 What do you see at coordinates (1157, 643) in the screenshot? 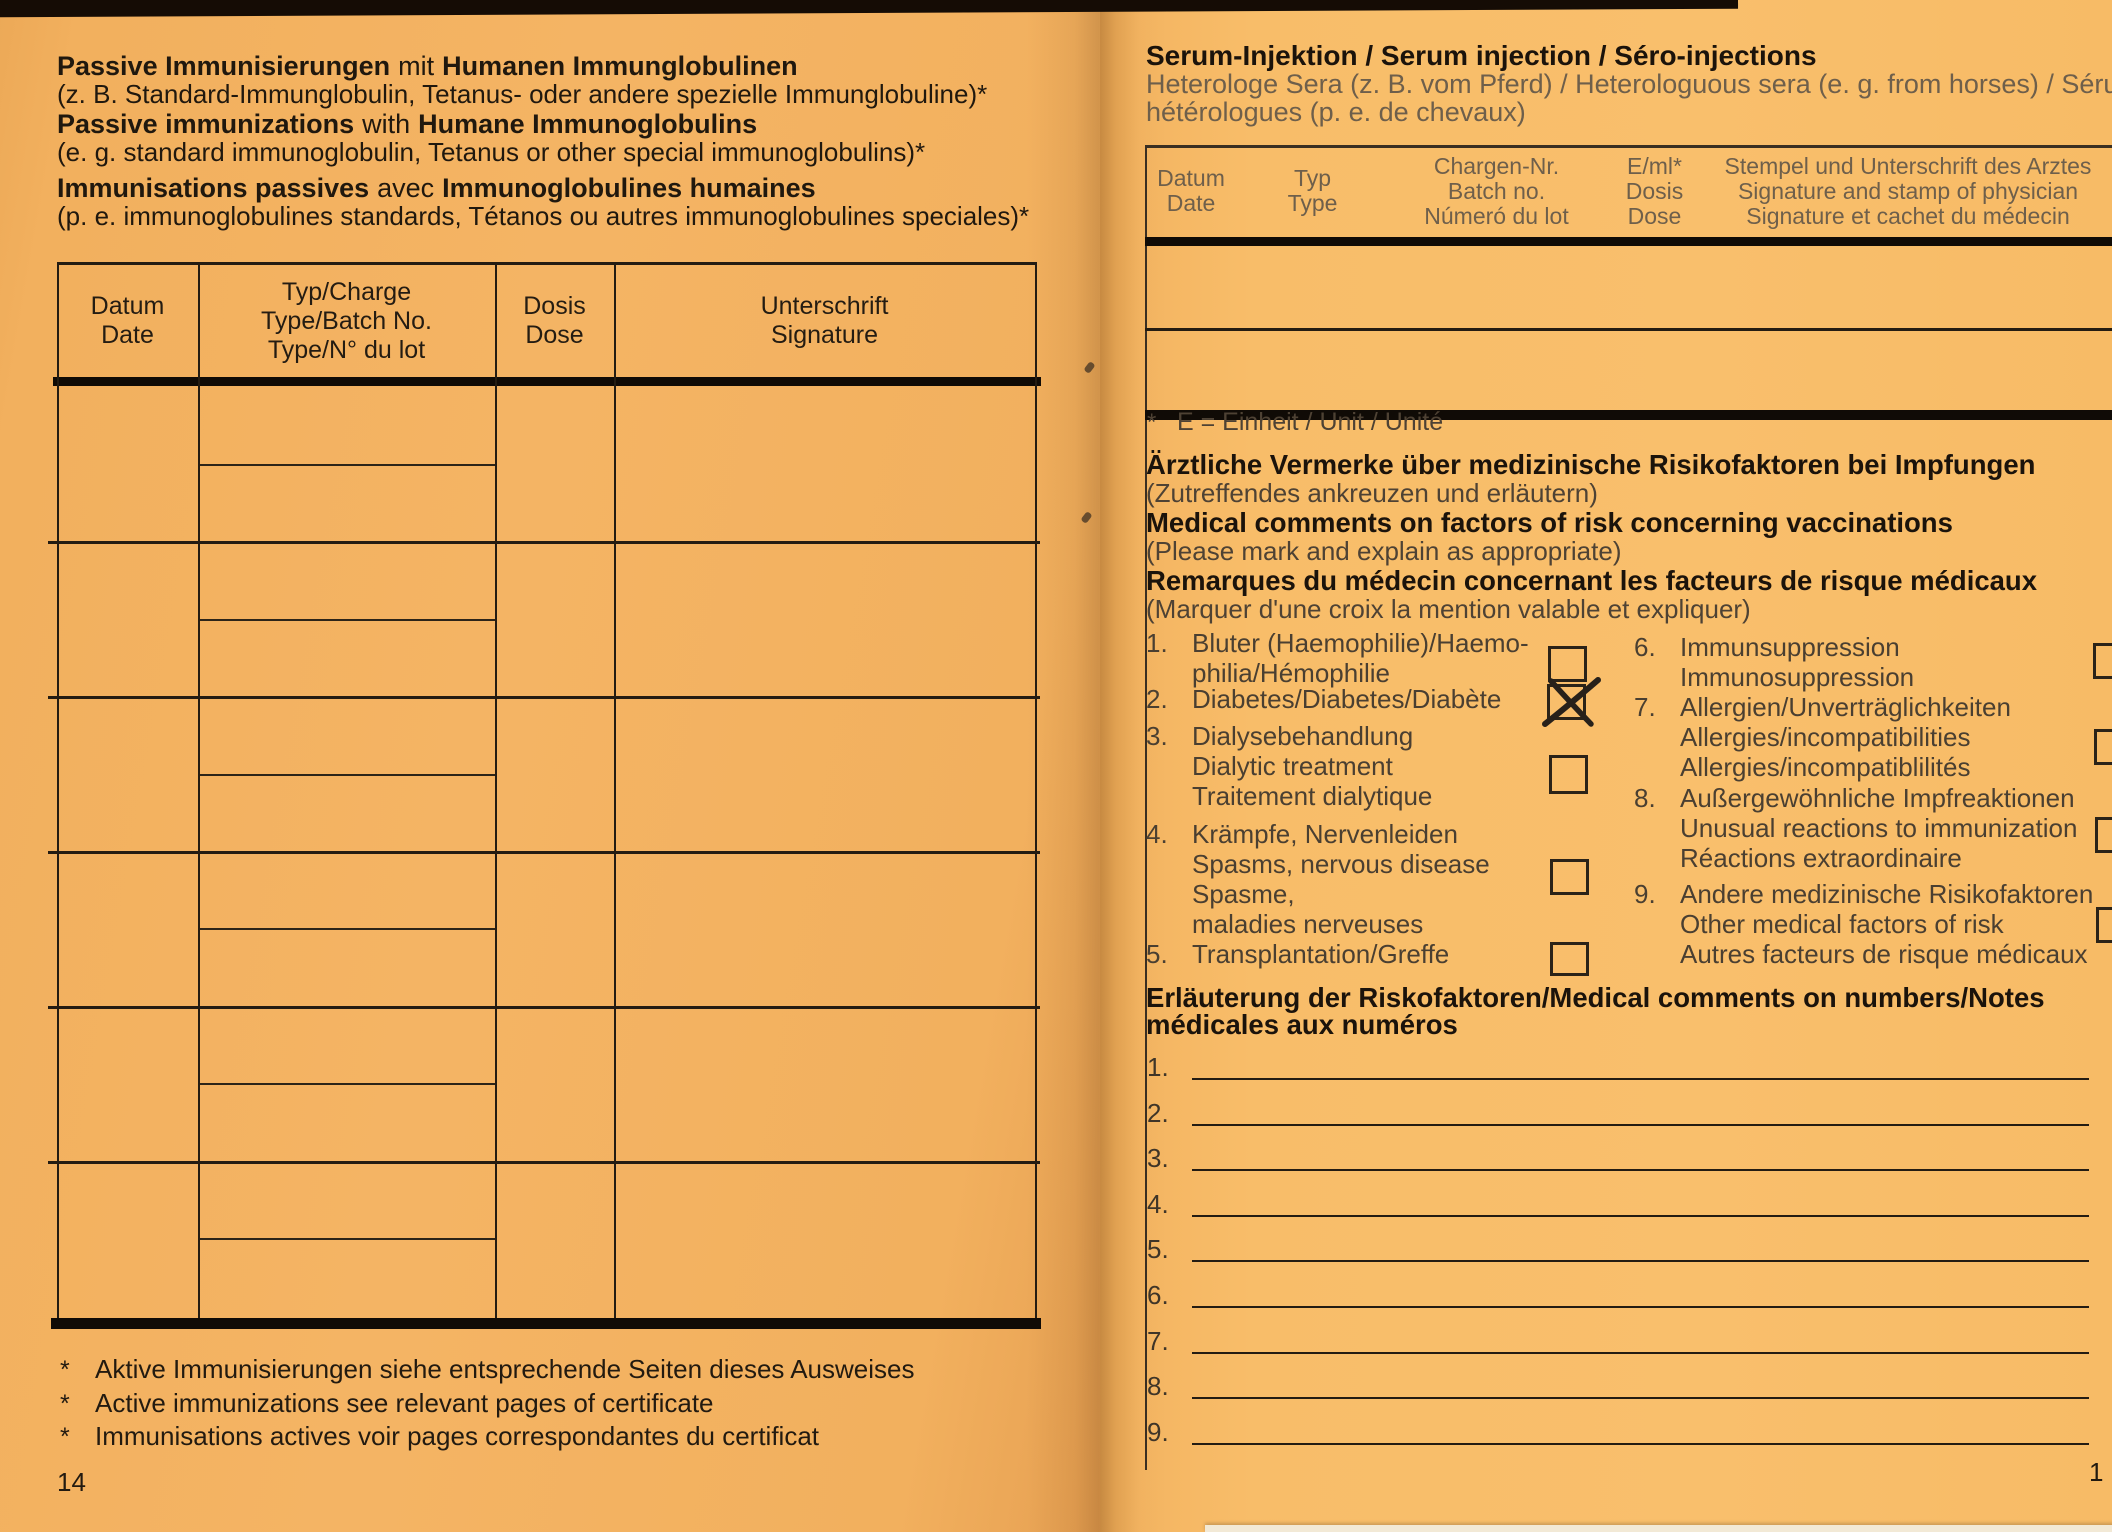
I see `risk-item-number: 1.` at bounding box center [1157, 643].